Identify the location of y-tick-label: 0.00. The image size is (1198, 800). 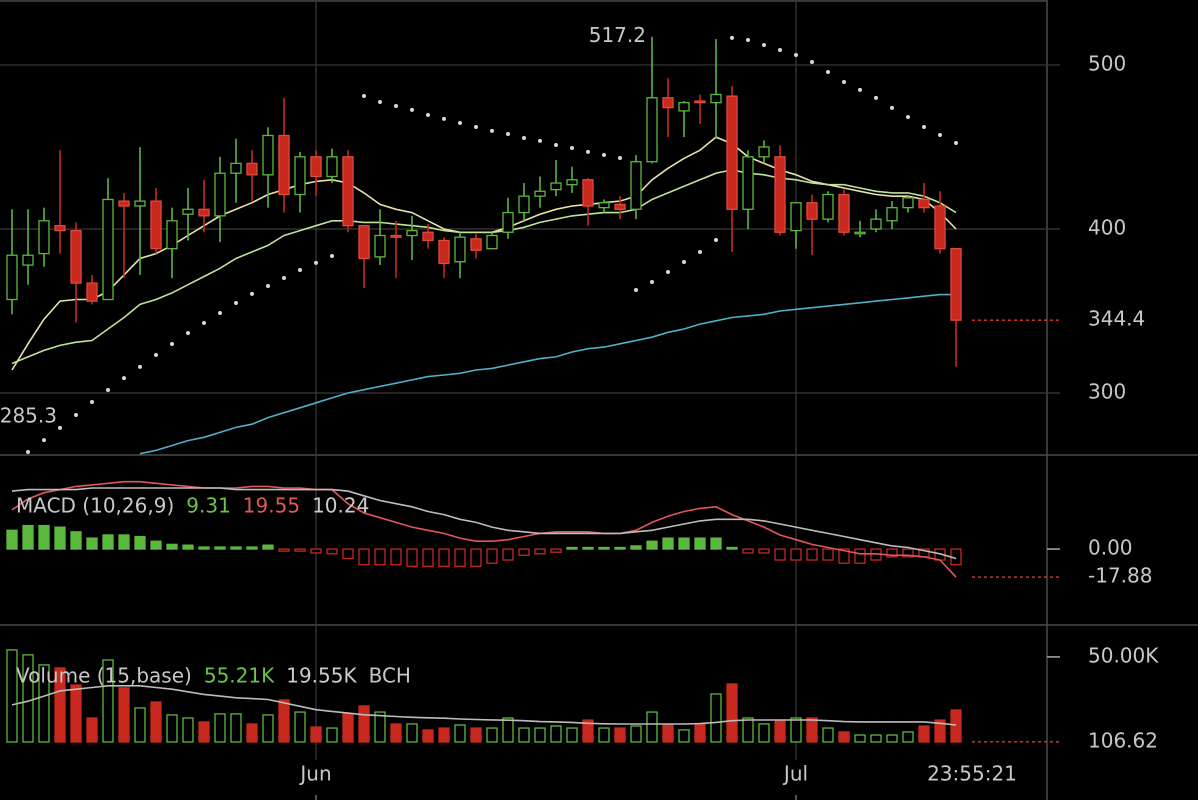
(1110, 548).